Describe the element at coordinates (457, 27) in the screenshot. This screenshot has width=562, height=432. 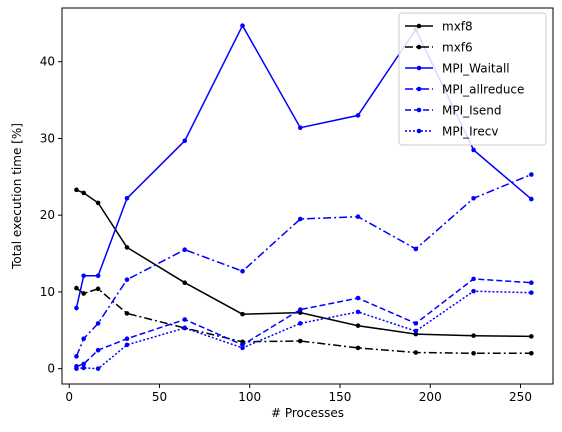
I see `legend-label: mxf8` at that location.